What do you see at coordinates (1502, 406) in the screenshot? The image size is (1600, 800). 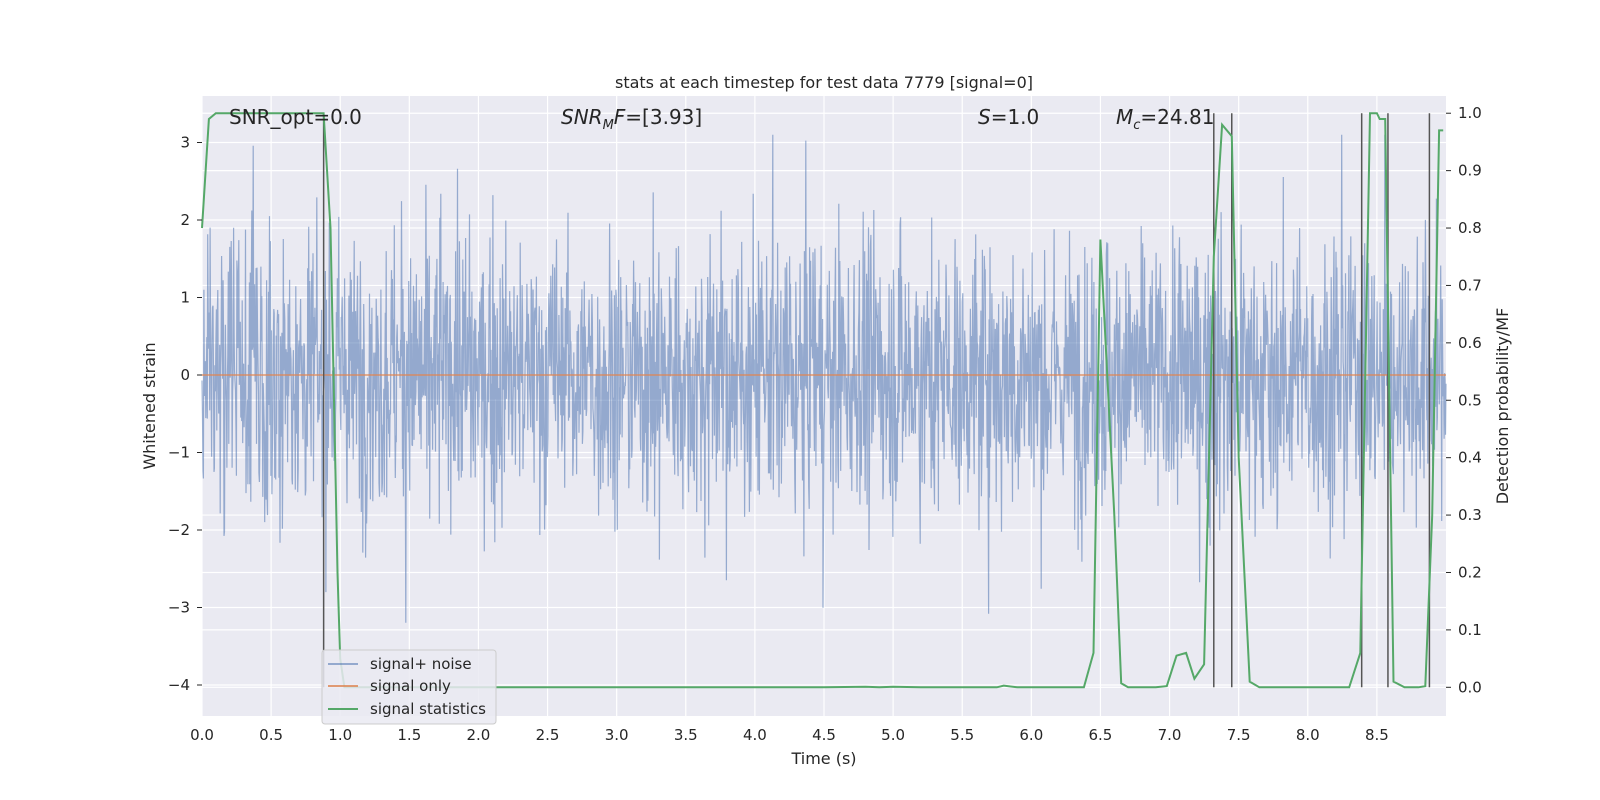 I see `y2-axis-label: Detection probability/MF` at bounding box center [1502, 406].